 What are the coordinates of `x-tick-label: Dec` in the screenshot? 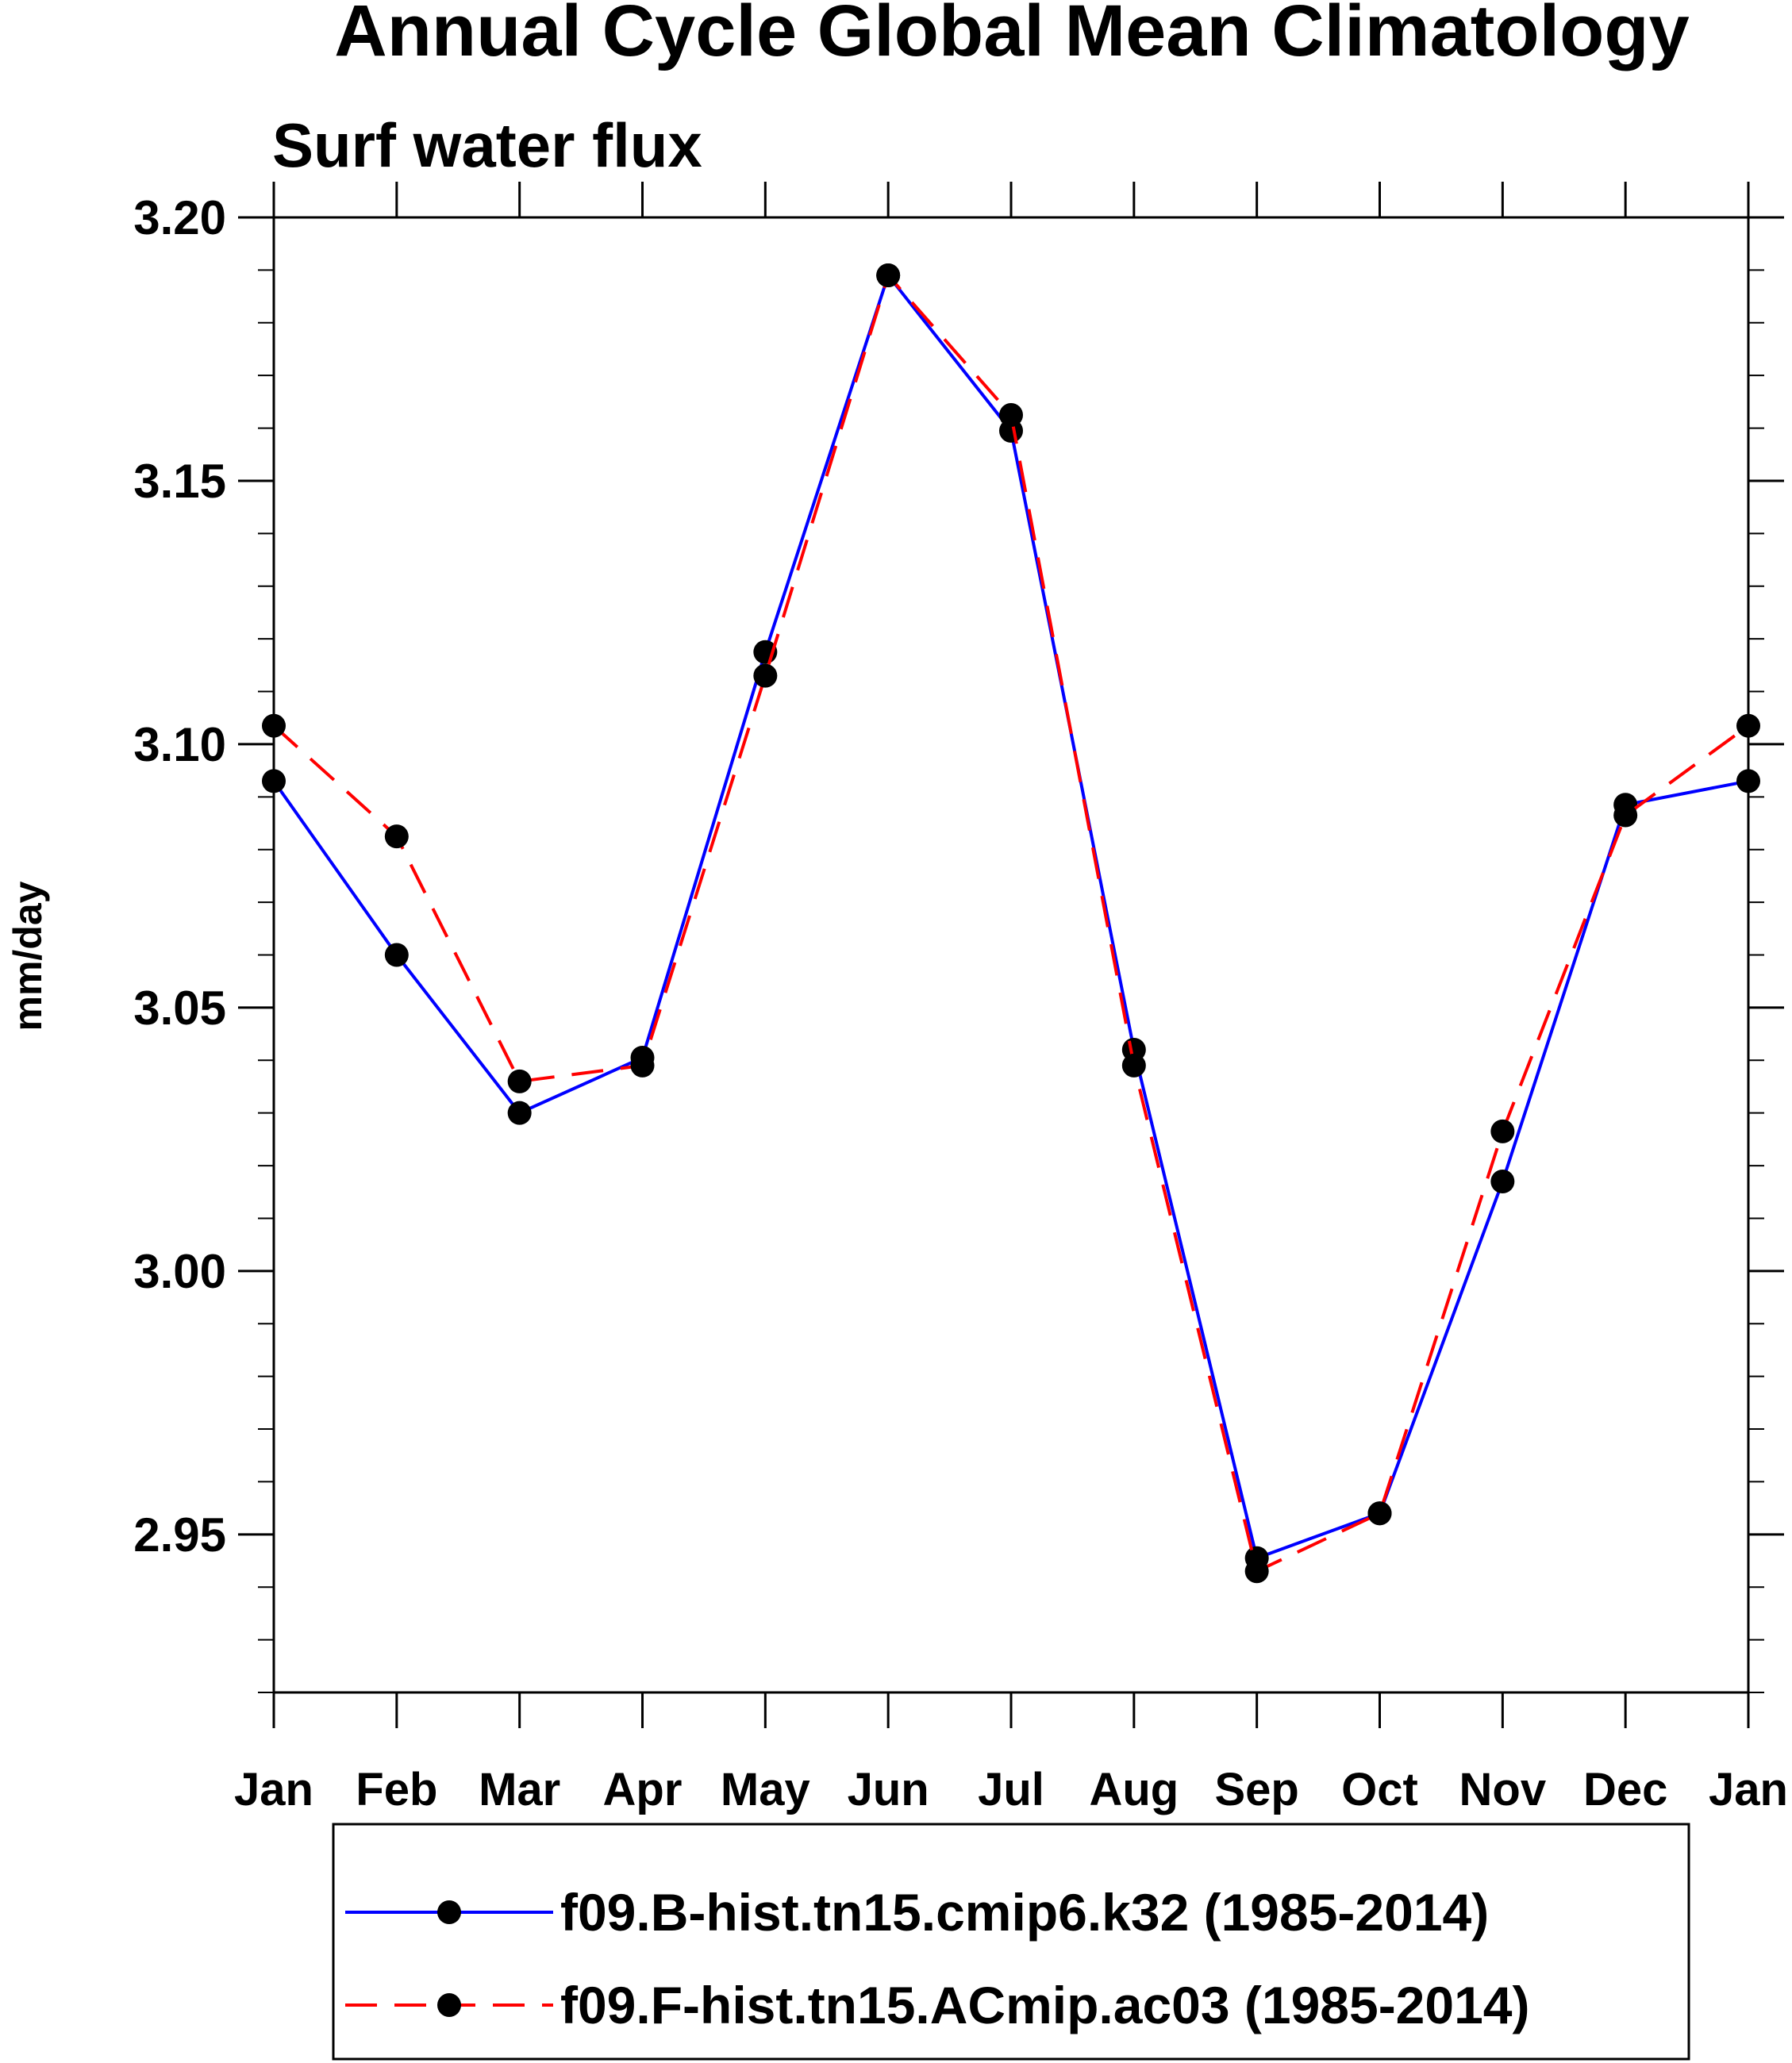 It's located at (1625, 1789).